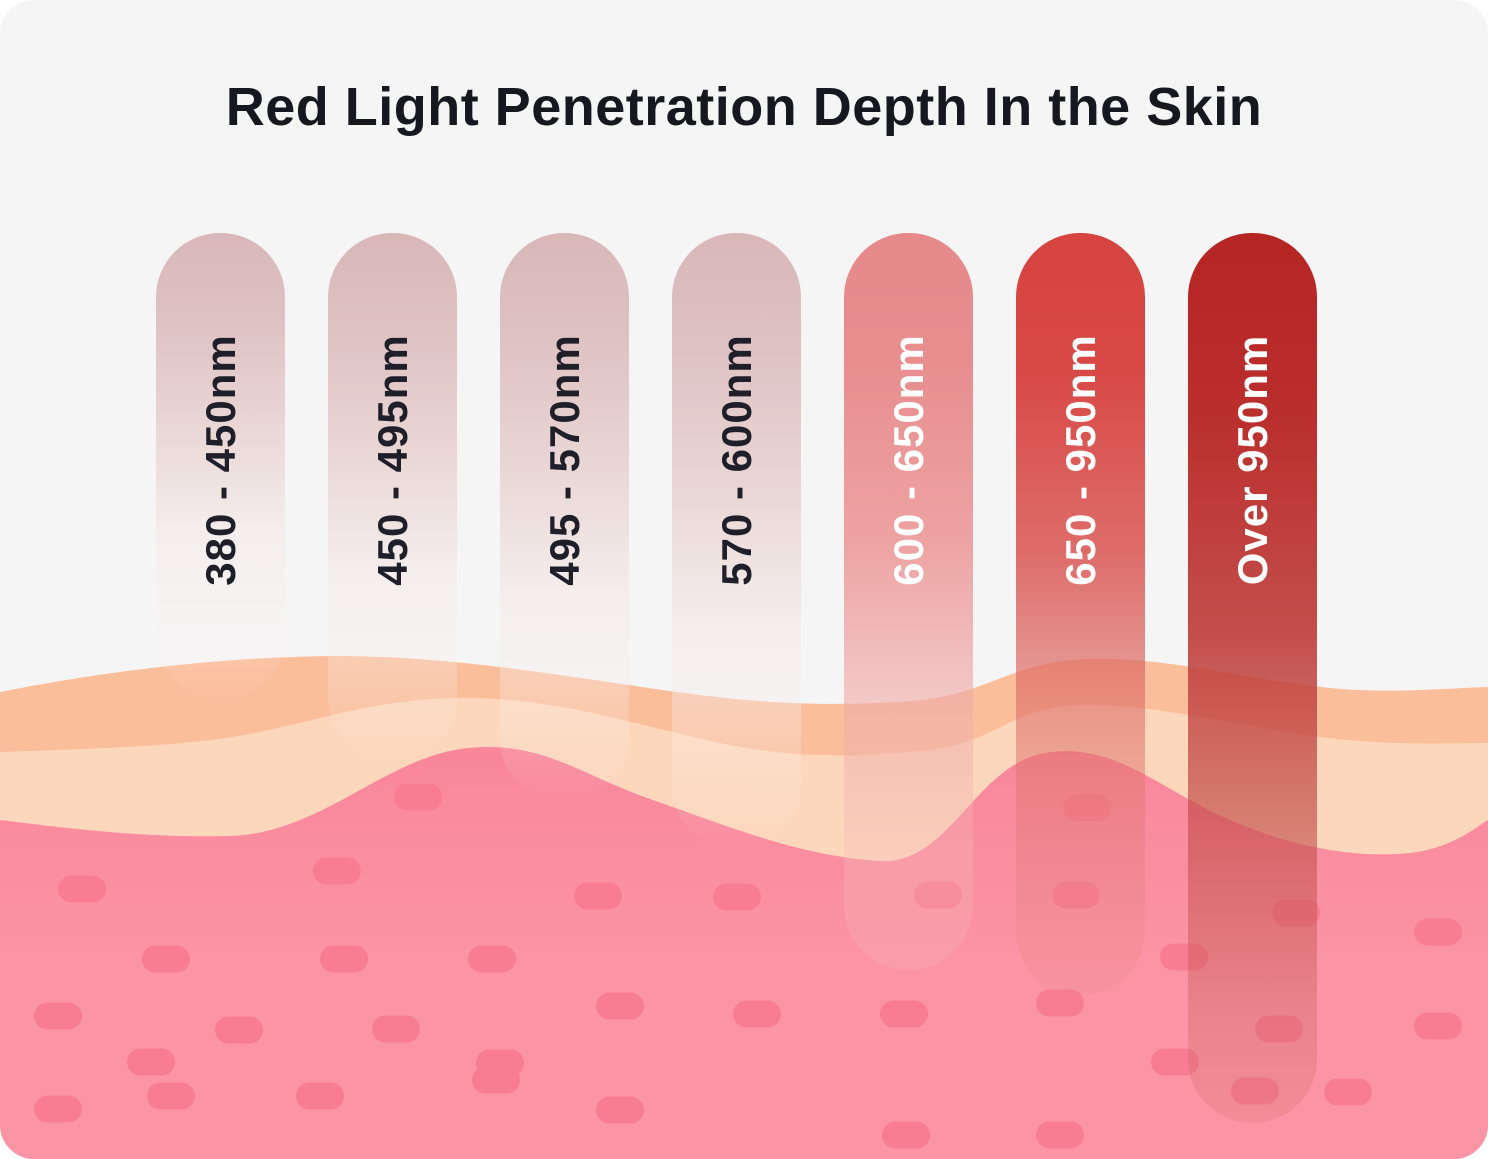  What do you see at coordinates (908, 460) in the screenshot?
I see `bar-wavelength-label: 600 - 650nm` at bounding box center [908, 460].